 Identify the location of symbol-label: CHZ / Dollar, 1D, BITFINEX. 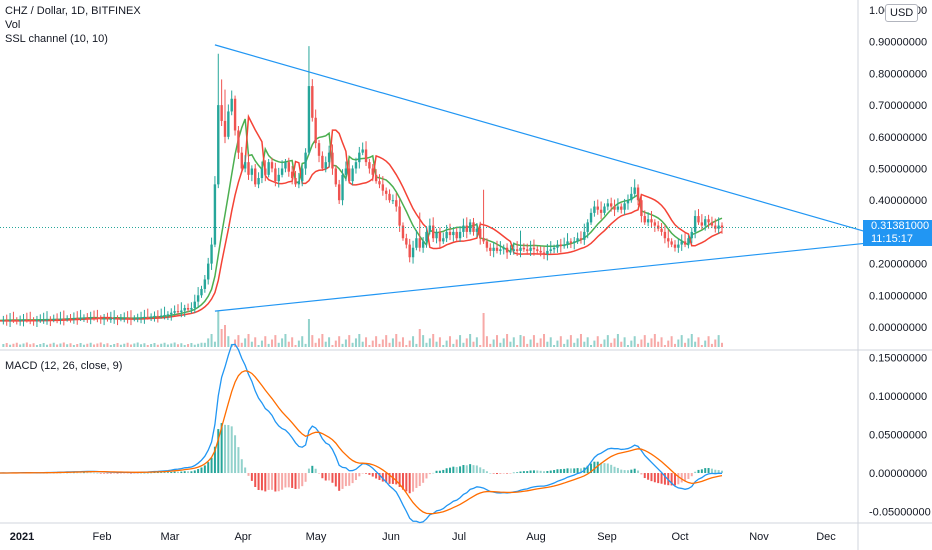
(73, 11).